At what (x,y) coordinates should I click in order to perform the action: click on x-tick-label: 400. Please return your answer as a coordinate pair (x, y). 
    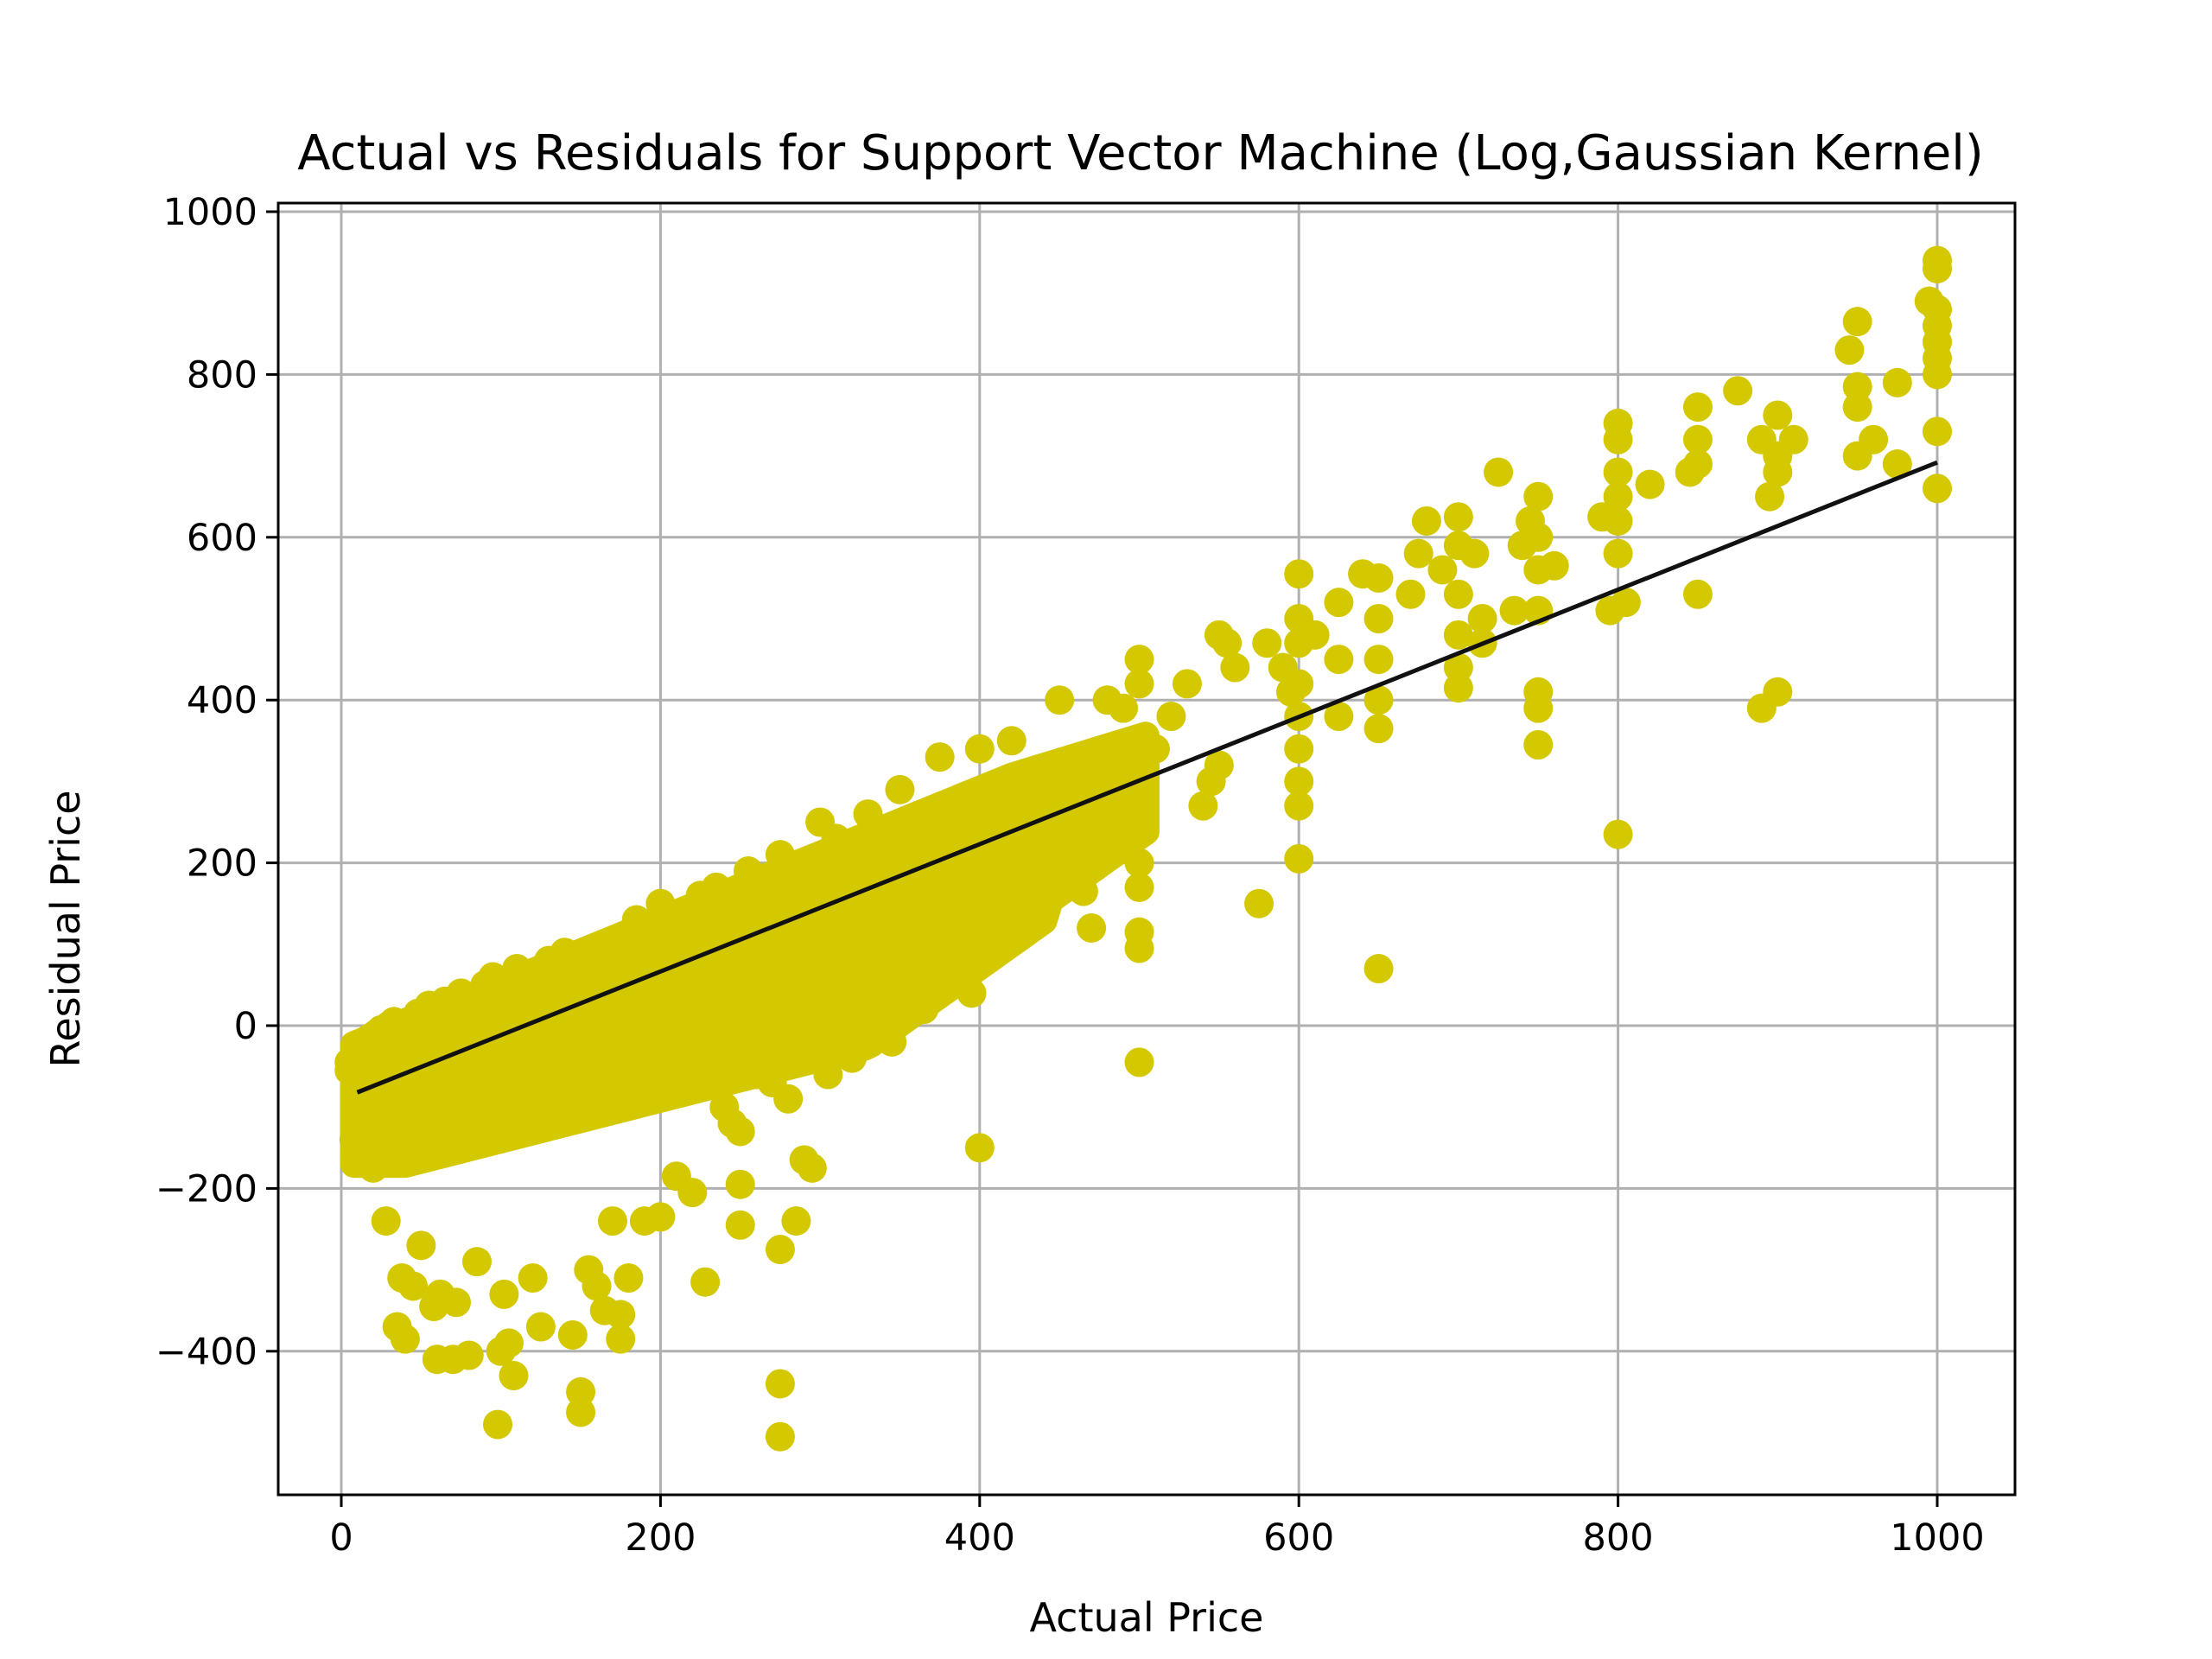
    Looking at the image, I should click on (979, 1538).